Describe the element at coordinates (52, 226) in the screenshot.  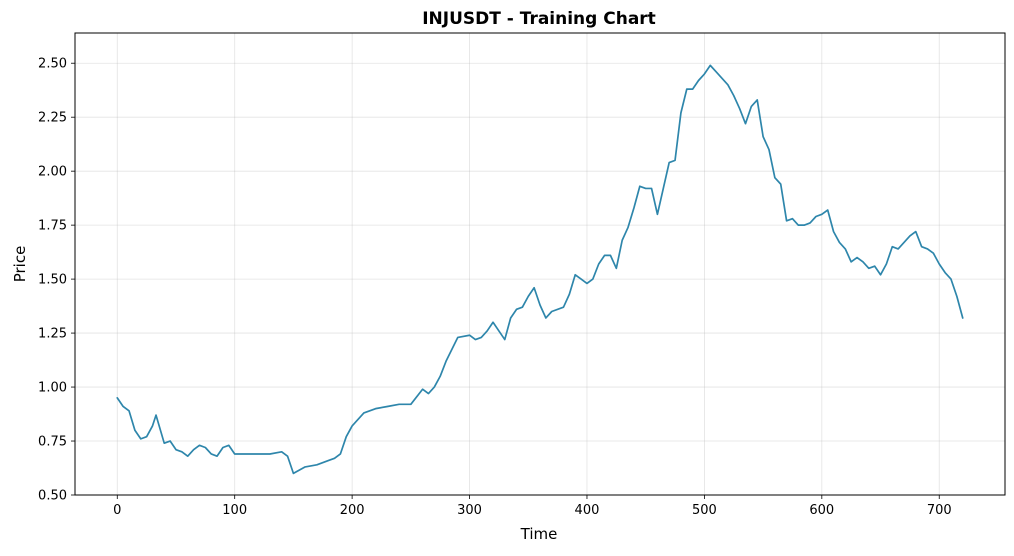
I see `y-tick-label: 1.75` at that location.